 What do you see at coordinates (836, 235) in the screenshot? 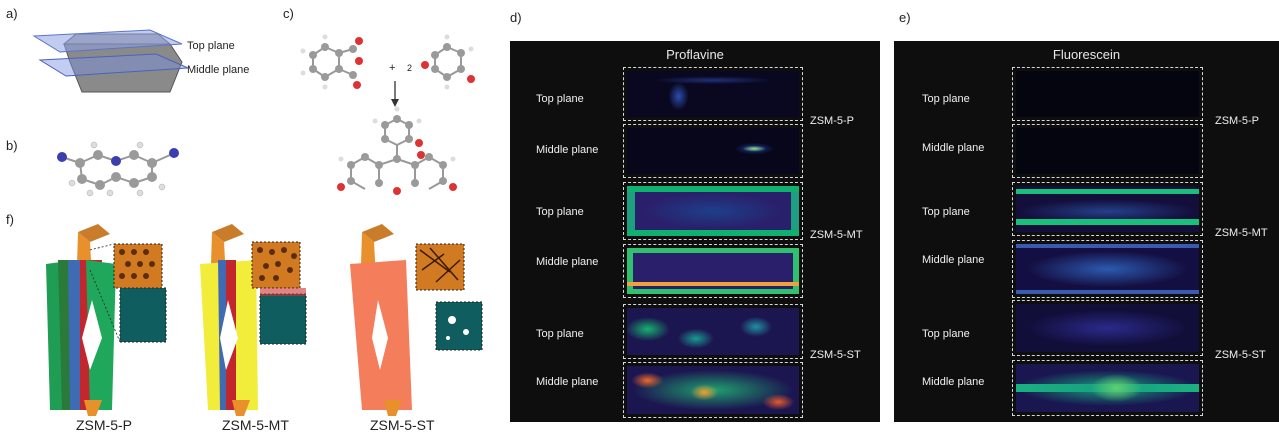
I see `proflavine-sample-label: ZSM-5-MT` at bounding box center [836, 235].